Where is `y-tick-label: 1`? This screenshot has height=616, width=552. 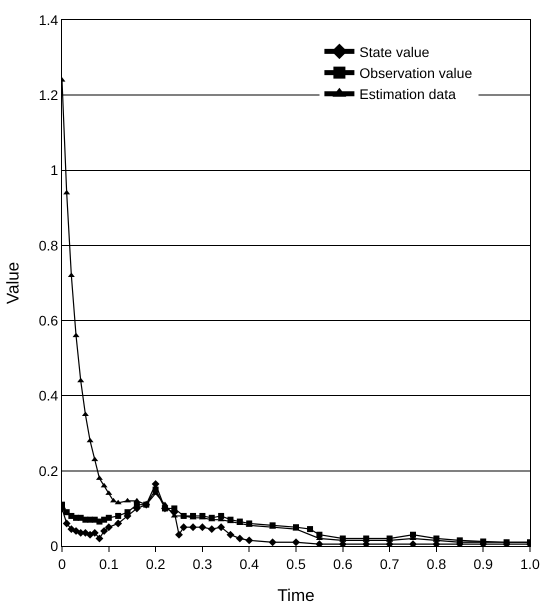 y-tick-label: 1 is located at coordinates (54, 170).